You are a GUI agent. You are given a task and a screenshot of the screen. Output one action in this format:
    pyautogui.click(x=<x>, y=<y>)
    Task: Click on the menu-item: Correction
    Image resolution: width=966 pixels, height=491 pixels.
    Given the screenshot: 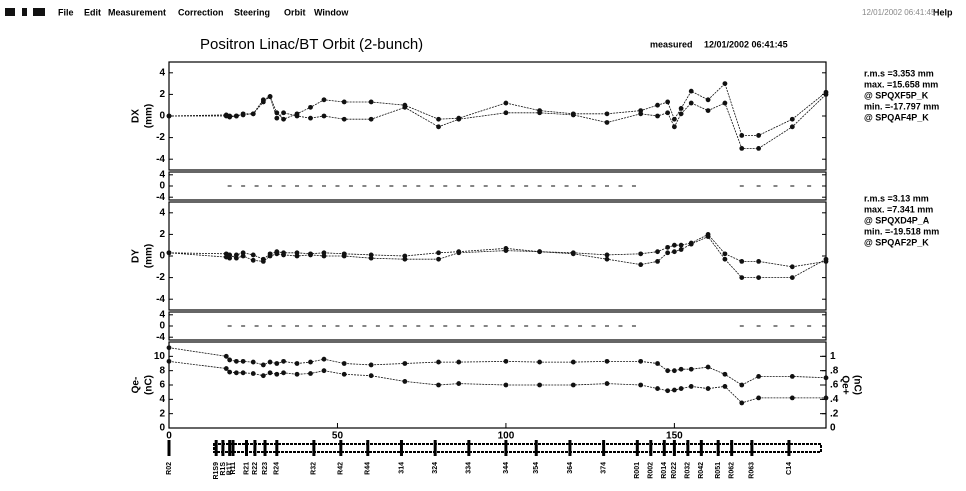 What is the action you would take?
    pyautogui.click(x=201, y=12)
    